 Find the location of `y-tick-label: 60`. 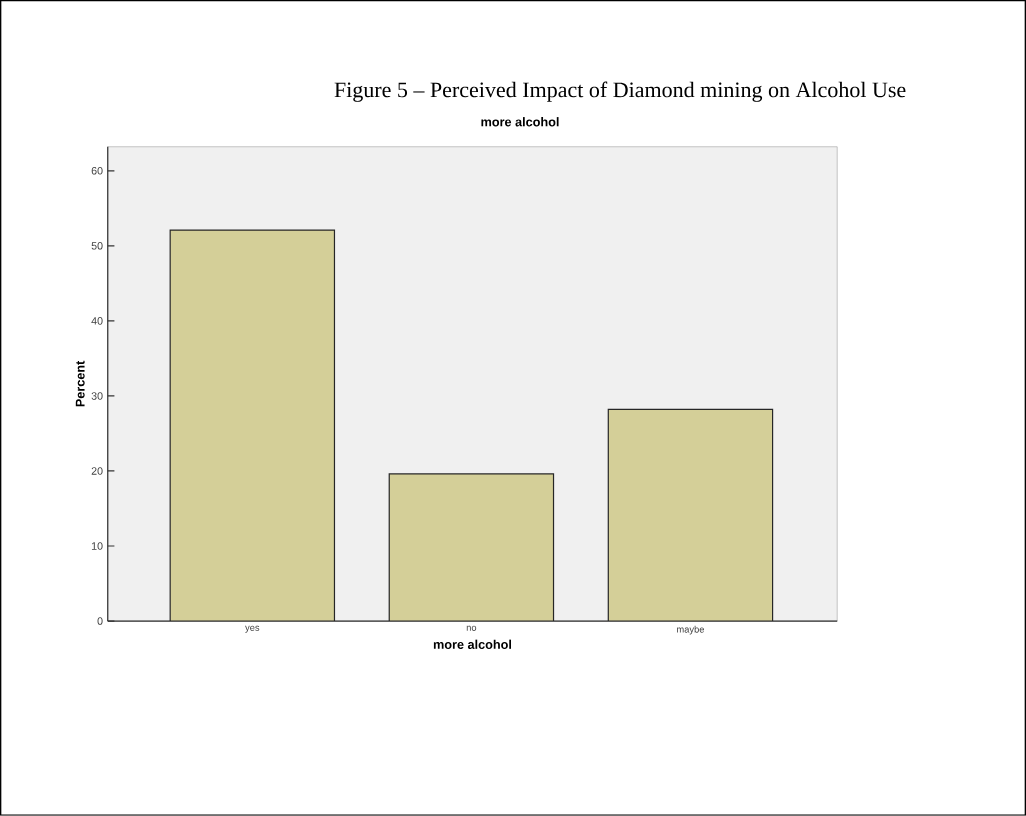

y-tick-label: 60 is located at coordinates (97, 171).